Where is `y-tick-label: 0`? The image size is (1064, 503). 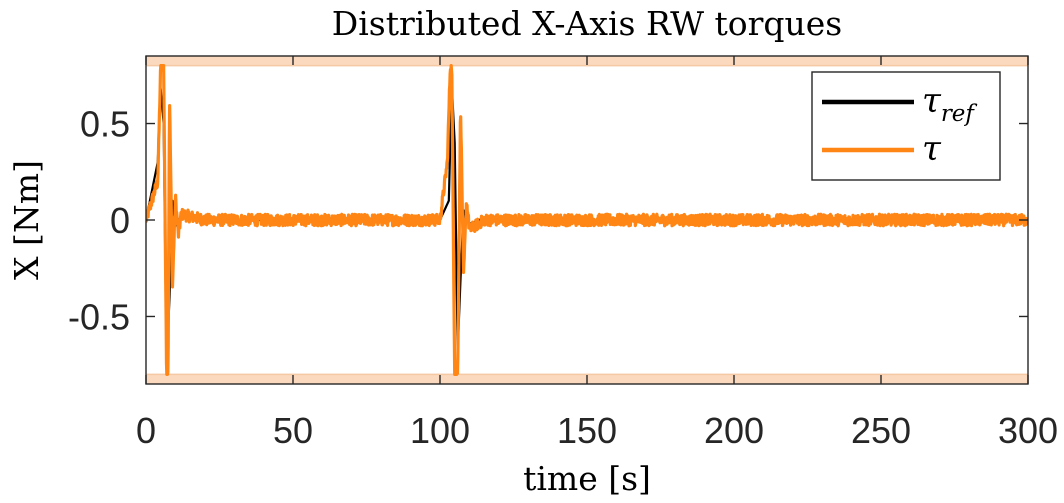
y-tick-label: 0 is located at coordinates (120, 220).